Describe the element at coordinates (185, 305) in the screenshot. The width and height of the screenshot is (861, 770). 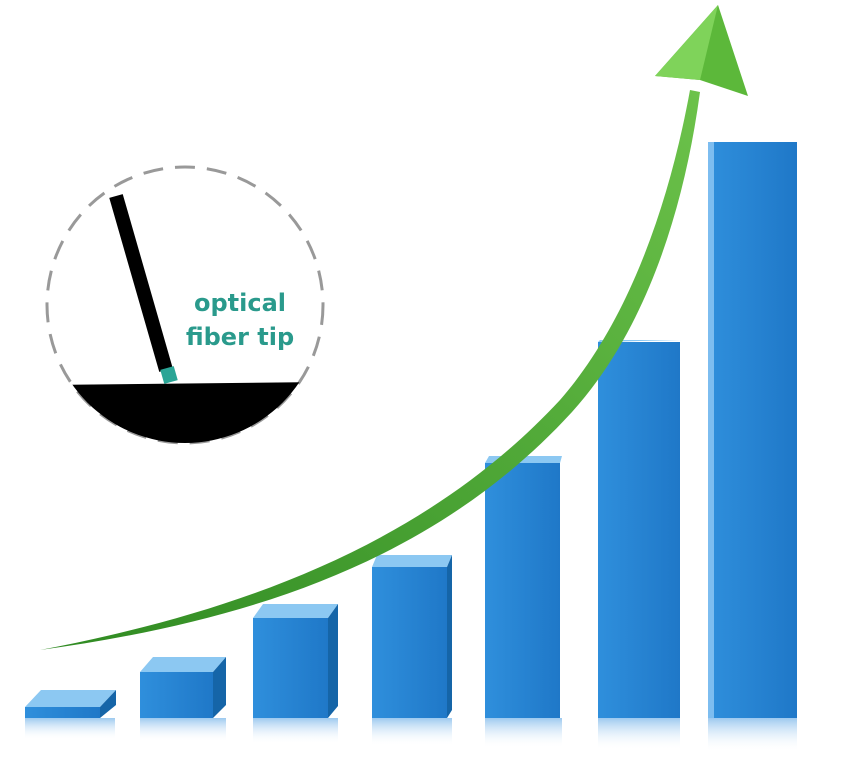
I see `fiber-callout: optical fiber tip` at that location.